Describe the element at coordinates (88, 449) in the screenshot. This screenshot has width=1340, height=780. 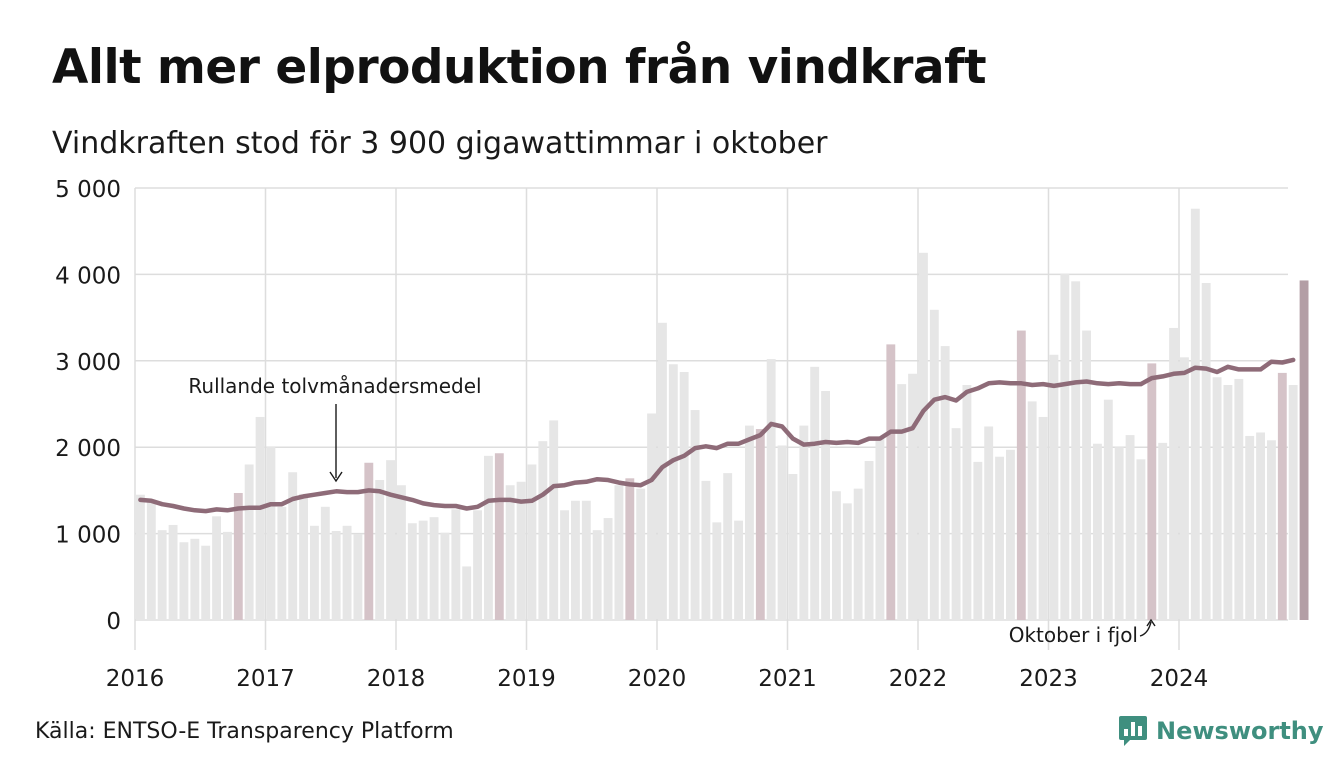
I see `y-tick-label: 2 000` at that location.